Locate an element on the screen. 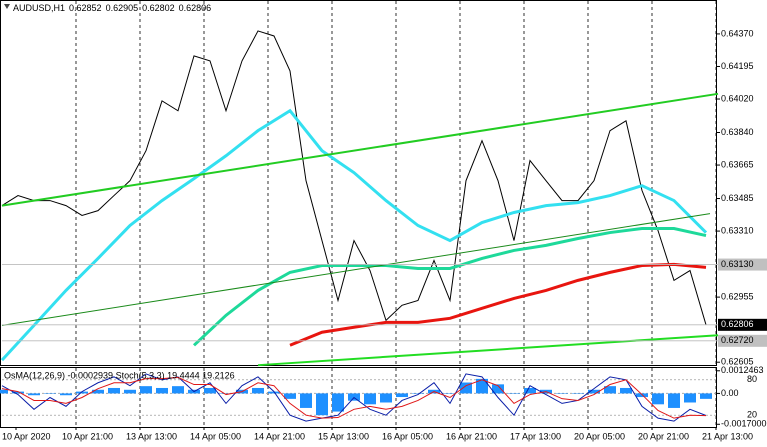  x-tick-label: 10 Apr 2020 is located at coordinates (26, 436).